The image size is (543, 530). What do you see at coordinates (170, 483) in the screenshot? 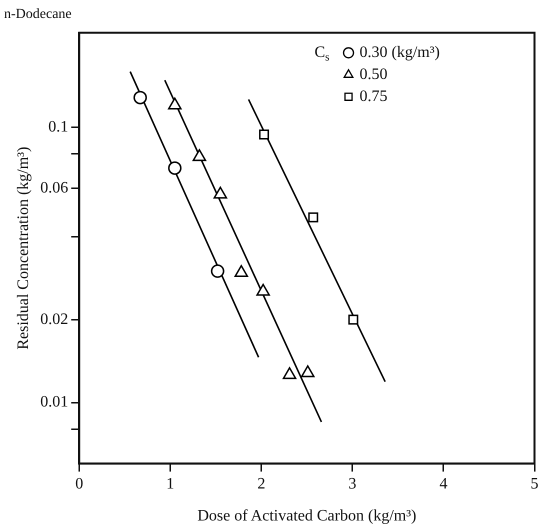
I see `x-tick-label: 1` at bounding box center [170, 483].